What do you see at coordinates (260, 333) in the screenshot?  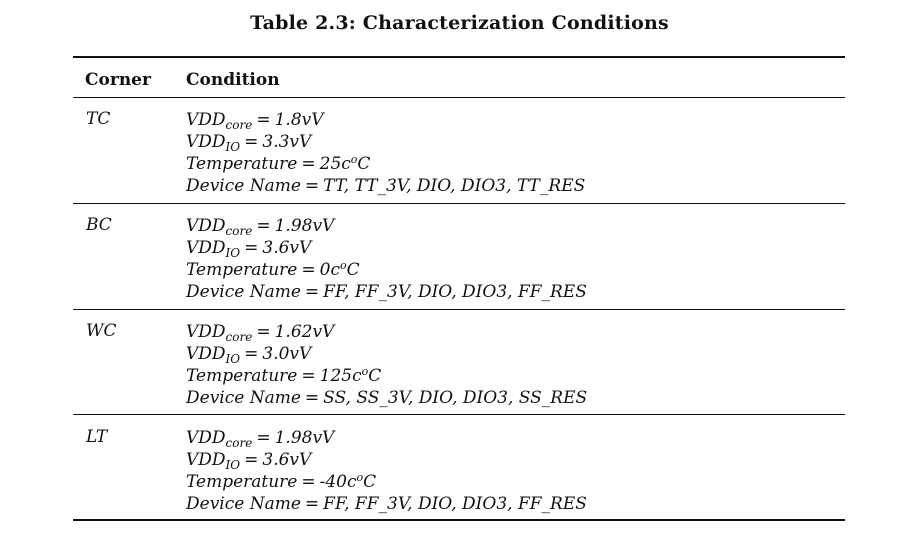 I see `vdd-core-line: VDDcore = 1.62vV` at bounding box center [260, 333].